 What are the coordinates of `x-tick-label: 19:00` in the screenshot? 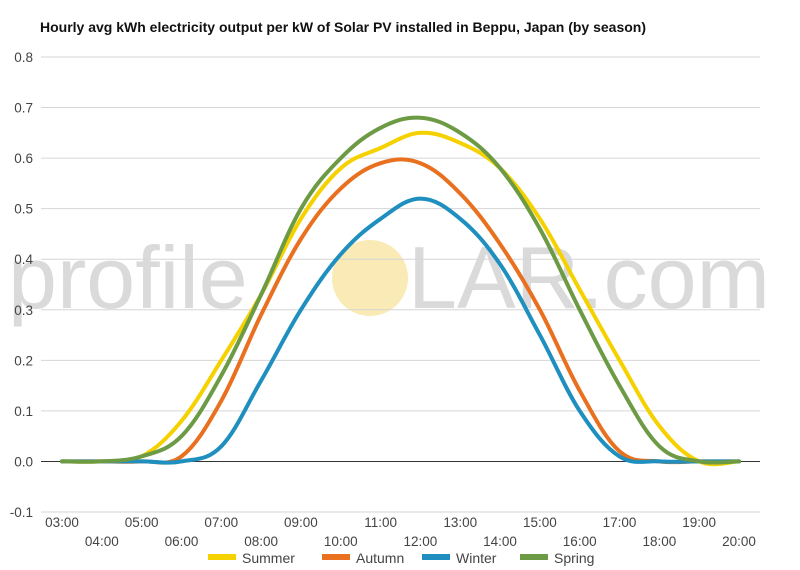 It's located at (699, 522).